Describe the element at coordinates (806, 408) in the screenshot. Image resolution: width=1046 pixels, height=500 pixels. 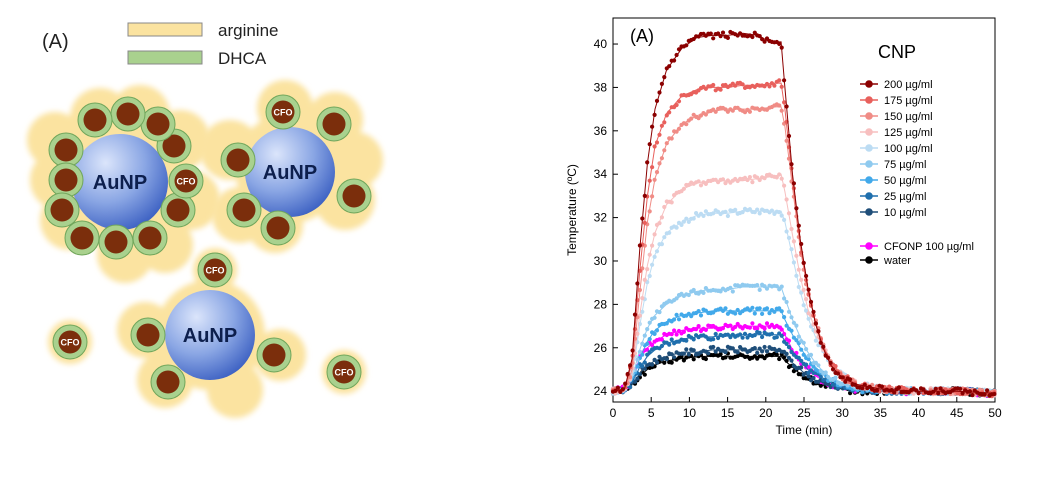
I see `x-axis-ticks: 0 5 10 15 20 25 30 35 40 45 50` at that location.